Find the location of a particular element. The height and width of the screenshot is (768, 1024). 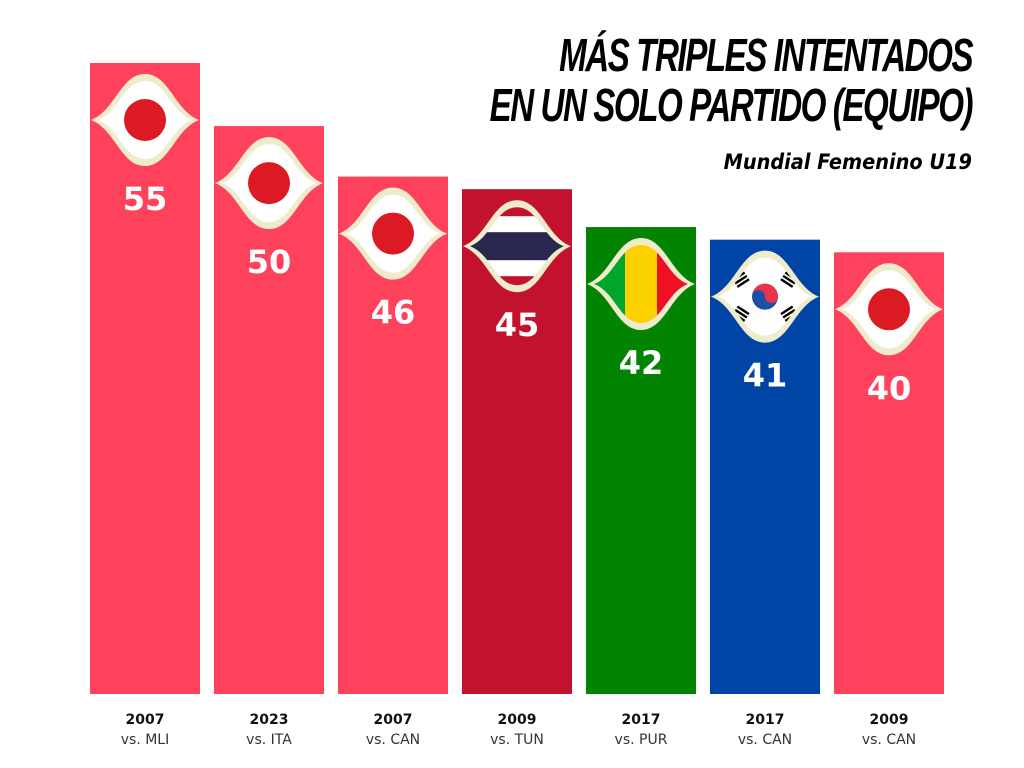

bar-group: 50 2023 vs. ITA is located at coordinates (269, 437).